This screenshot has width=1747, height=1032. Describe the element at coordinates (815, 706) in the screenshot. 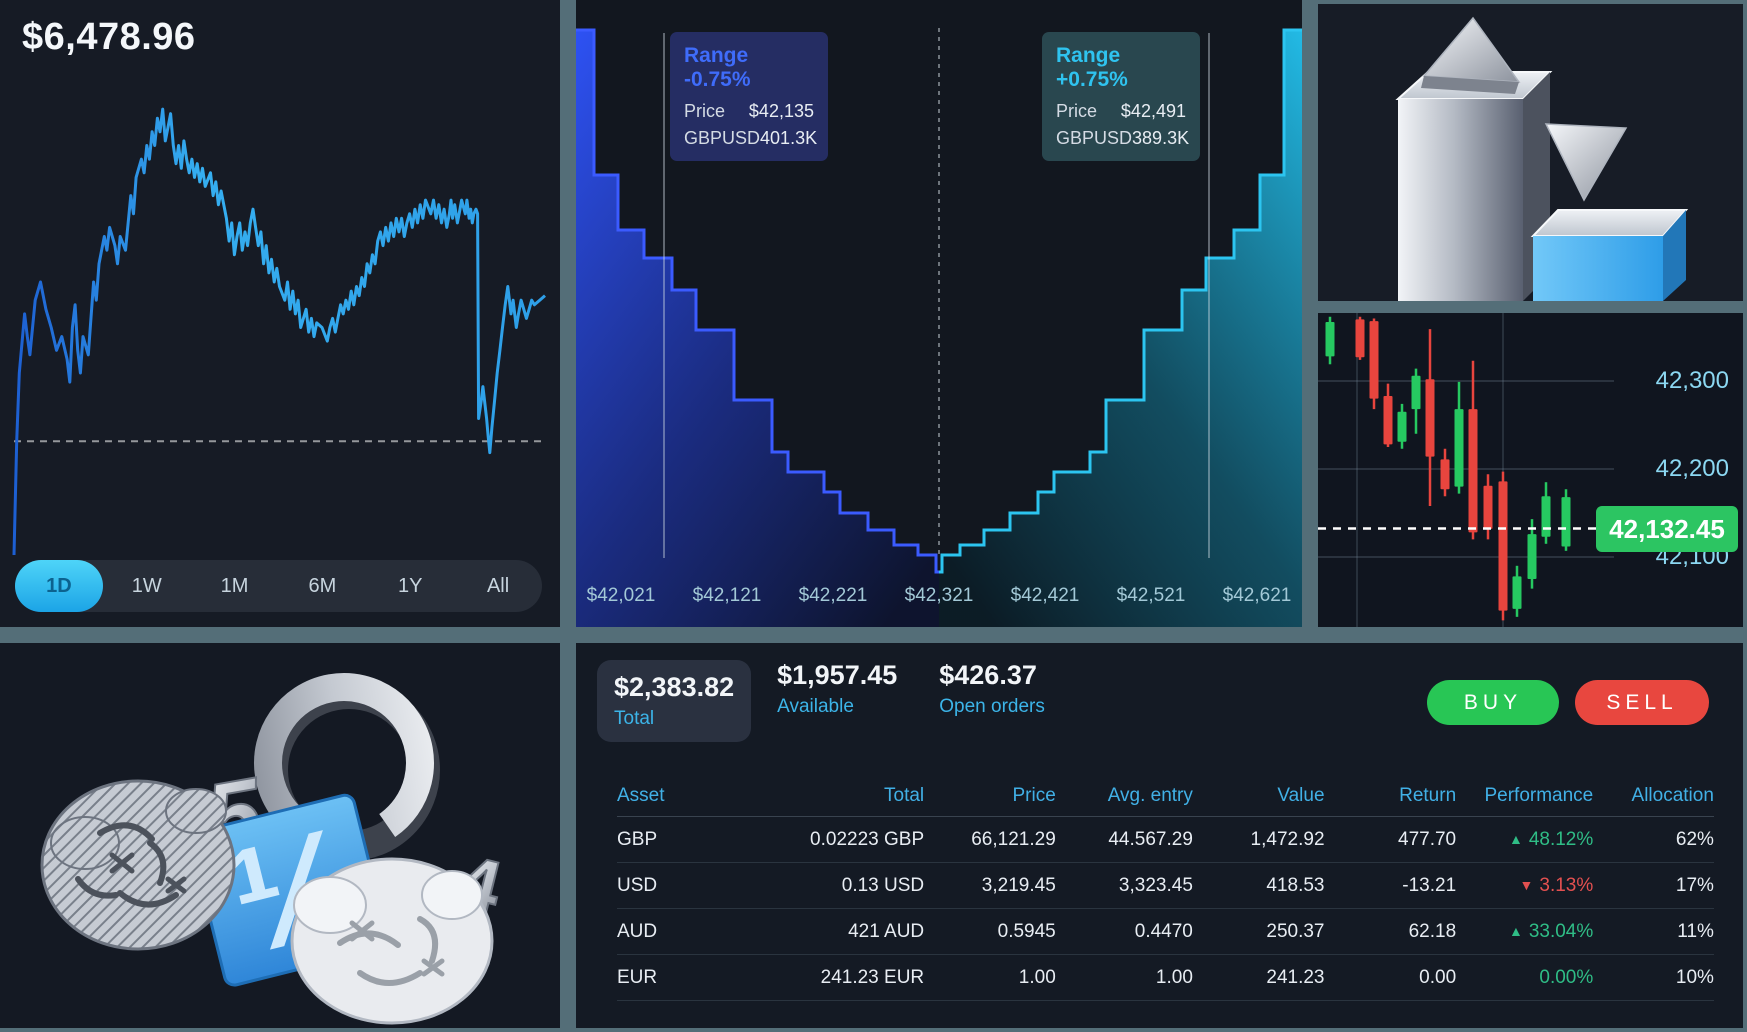

I see `available-label: Available` at that location.